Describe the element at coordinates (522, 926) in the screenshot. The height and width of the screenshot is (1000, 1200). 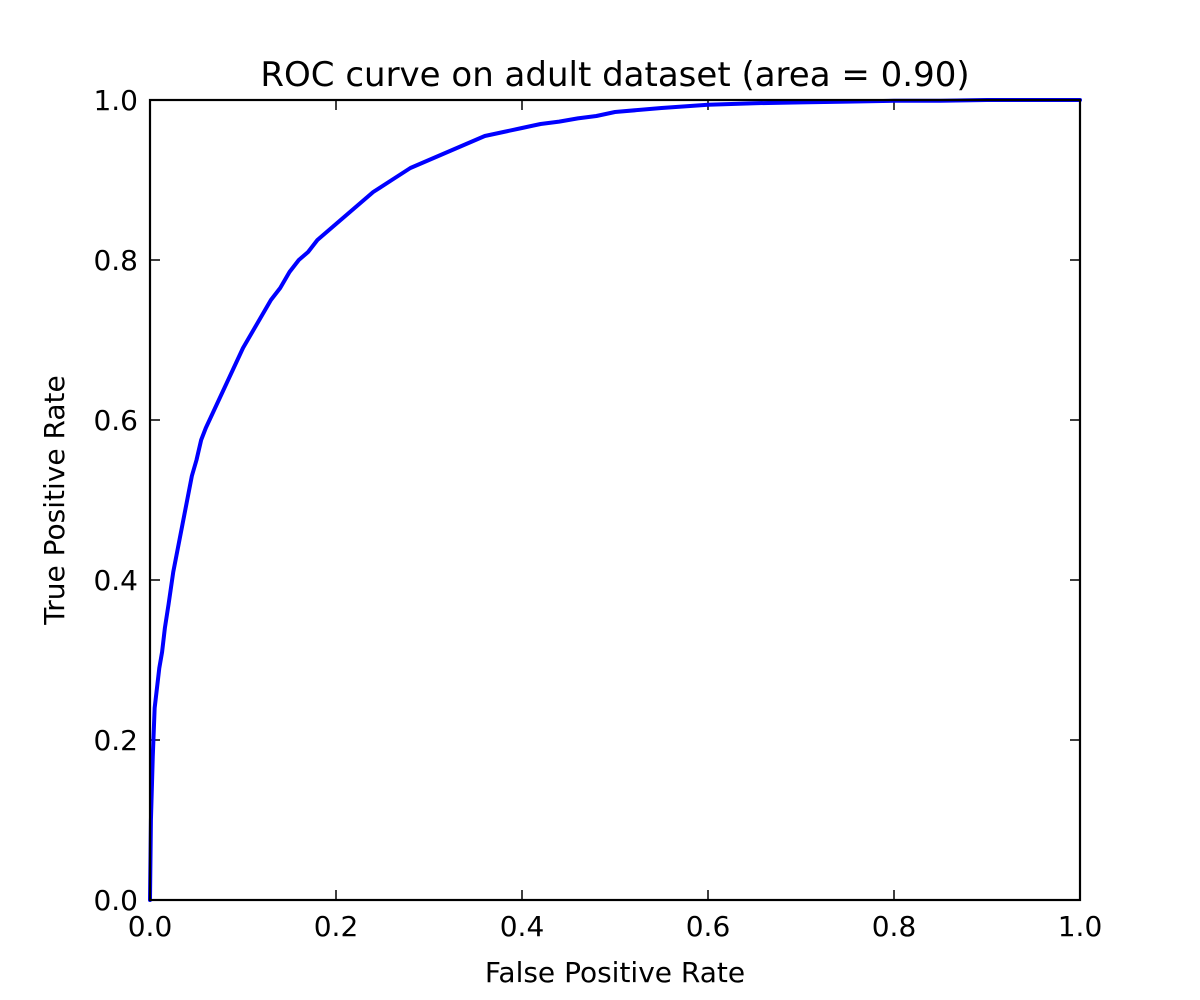
I see `x-tick-label: 0.4` at that location.